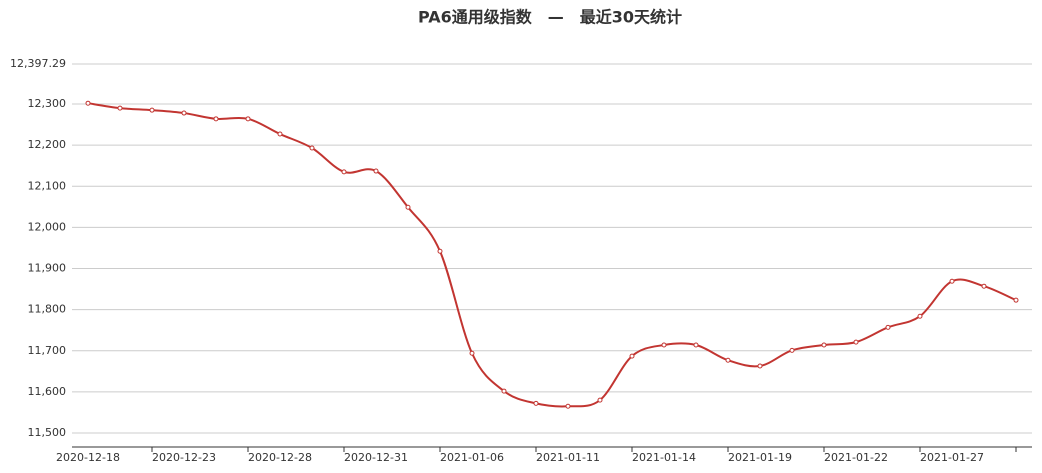 This screenshot has height=473, width=1042. What do you see at coordinates (550, 17) in the screenshot?
I see `chart-title: PA6通用级指数 — 最近30天统计` at bounding box center [550, 17].